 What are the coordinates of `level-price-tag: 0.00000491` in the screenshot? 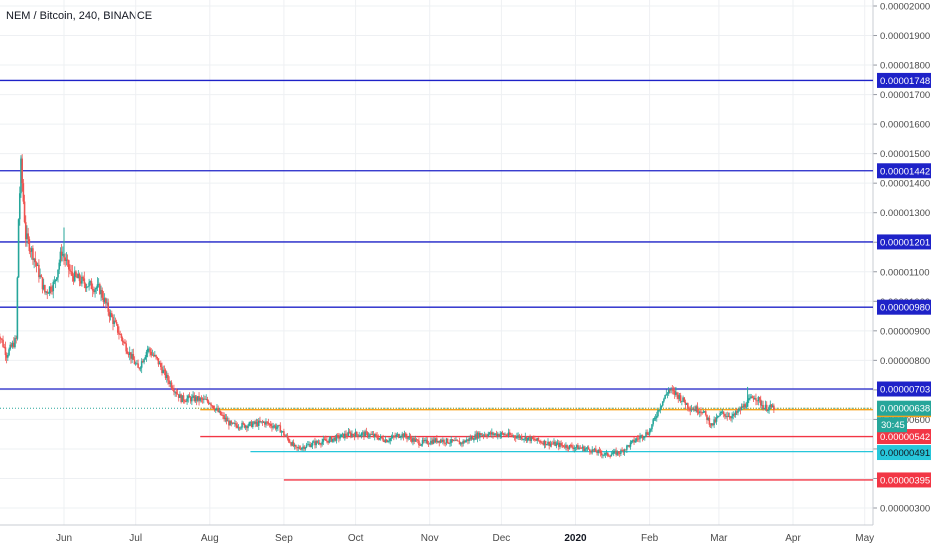 It's located at (904, 453).